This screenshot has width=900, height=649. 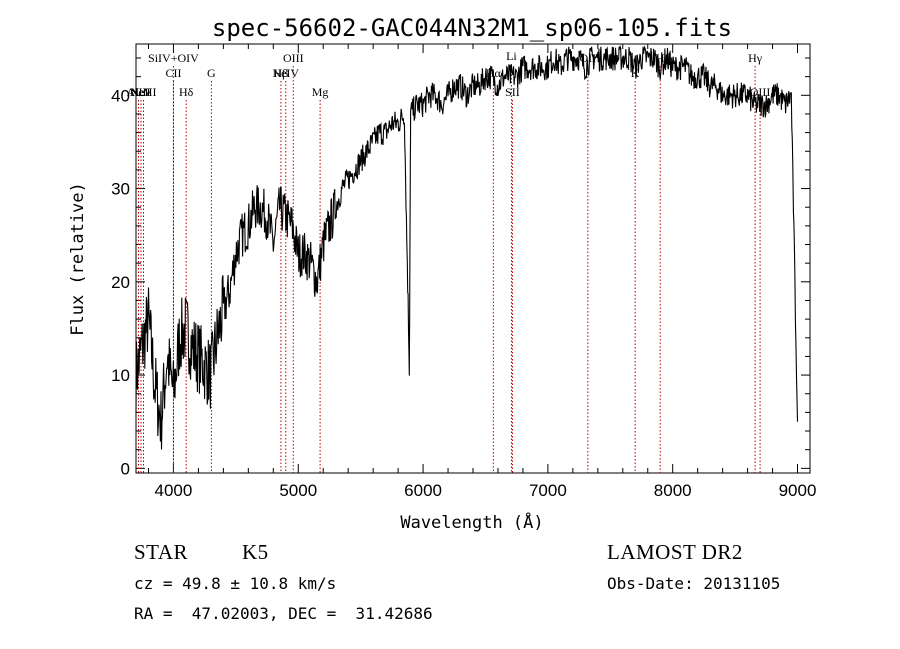 What do you see at coordinates (512, 92) in the screenshot?
I see `line-marker-label: SII` at bounding box center [512, 92].